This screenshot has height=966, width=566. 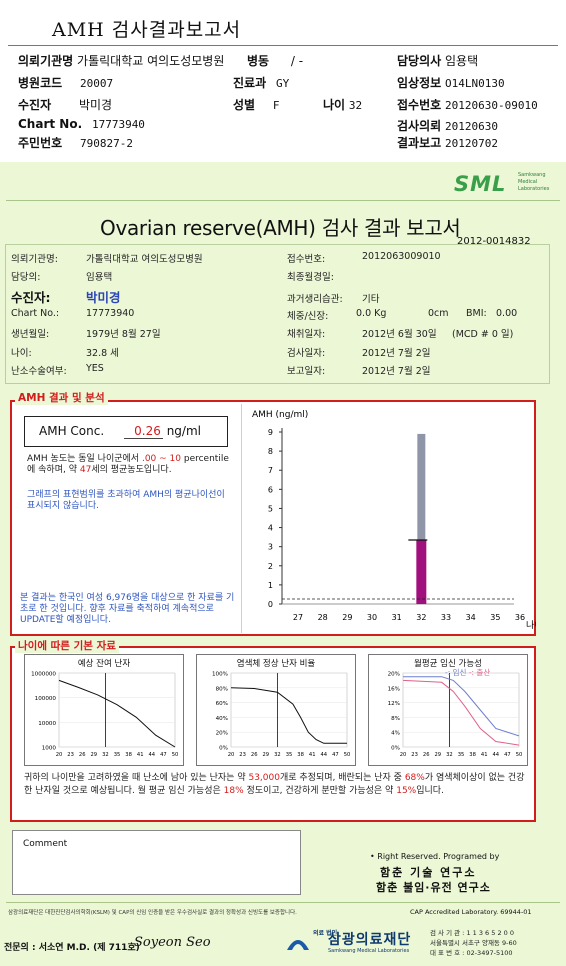 I want to click on amh-concentration-box: AMH Conc. 0.26 ng/ml, so click(x=126, y=431).